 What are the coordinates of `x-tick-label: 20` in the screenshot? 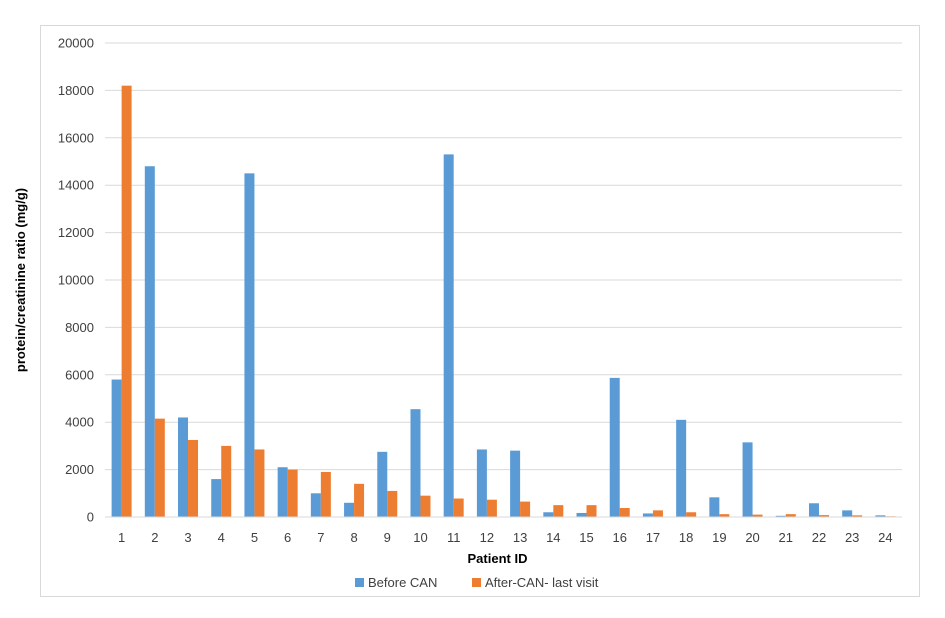 It's located at (752, 537).